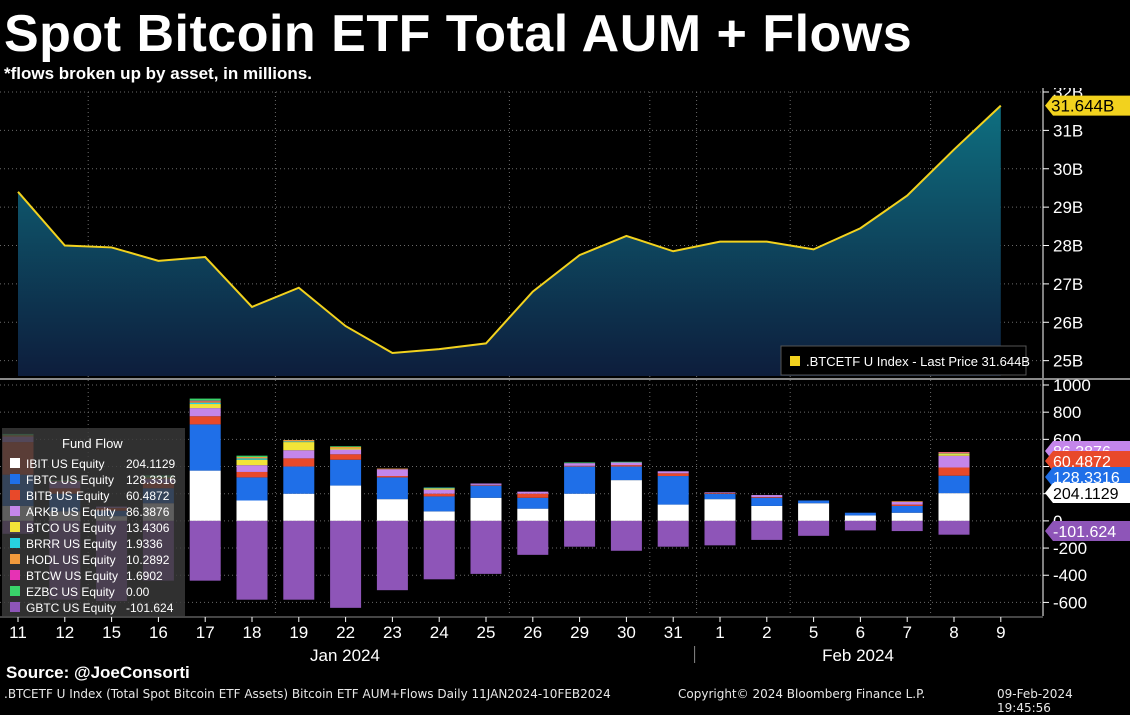 The image size is (1130, 715). What do you see at coordinates (1082, 106) in the screenshot?
I see `last-price-label: 31.644B` at bounding box center [1082, 106].